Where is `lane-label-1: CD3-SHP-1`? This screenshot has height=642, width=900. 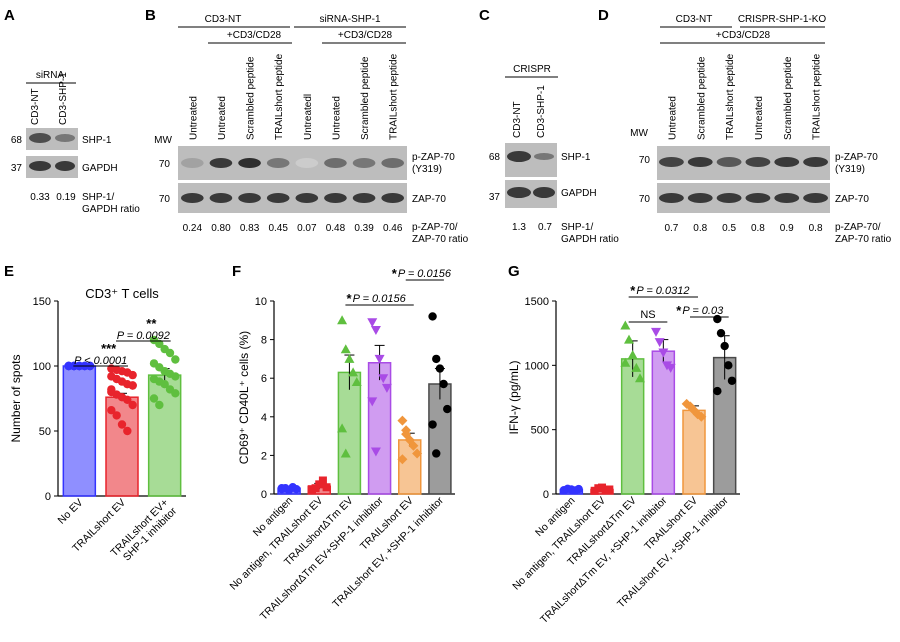
lane-label-1: CD3-SHP-1 is located at coordinates (541, 111).